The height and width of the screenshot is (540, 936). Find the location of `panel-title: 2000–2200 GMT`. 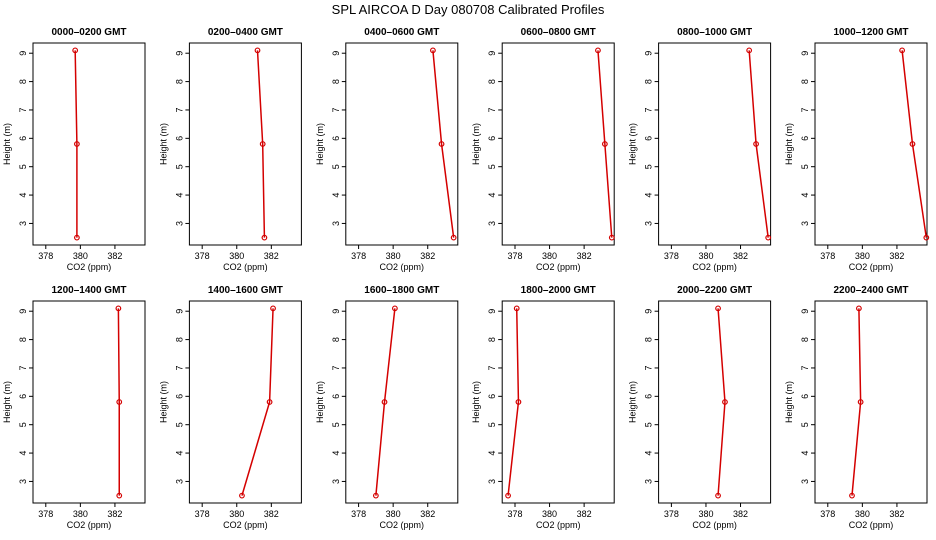

panel-title: 2000–2200 GMT is located at coordinates (714, 290).